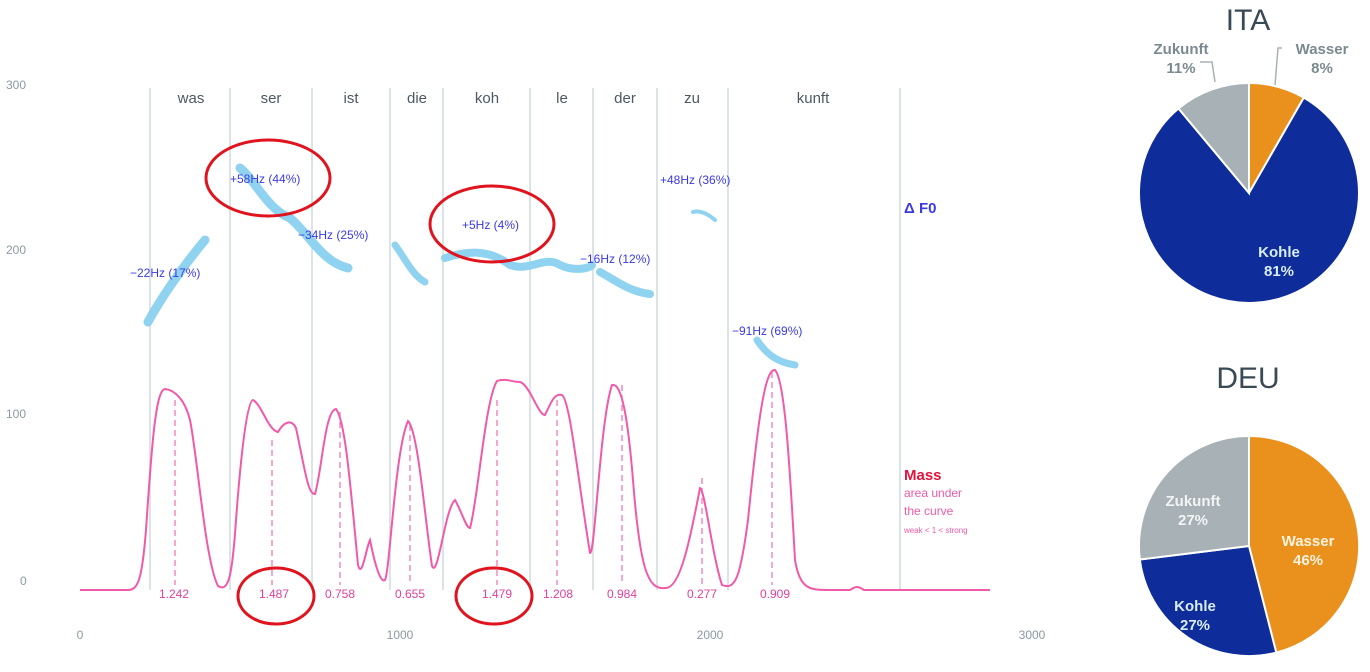 Image resolution: width=1370 pixels, height=672 pixels. What do you see at coordinates (1248, 20) in the screenshot?
I see `ita-title: ITA` at bounding box center [1248, 20].